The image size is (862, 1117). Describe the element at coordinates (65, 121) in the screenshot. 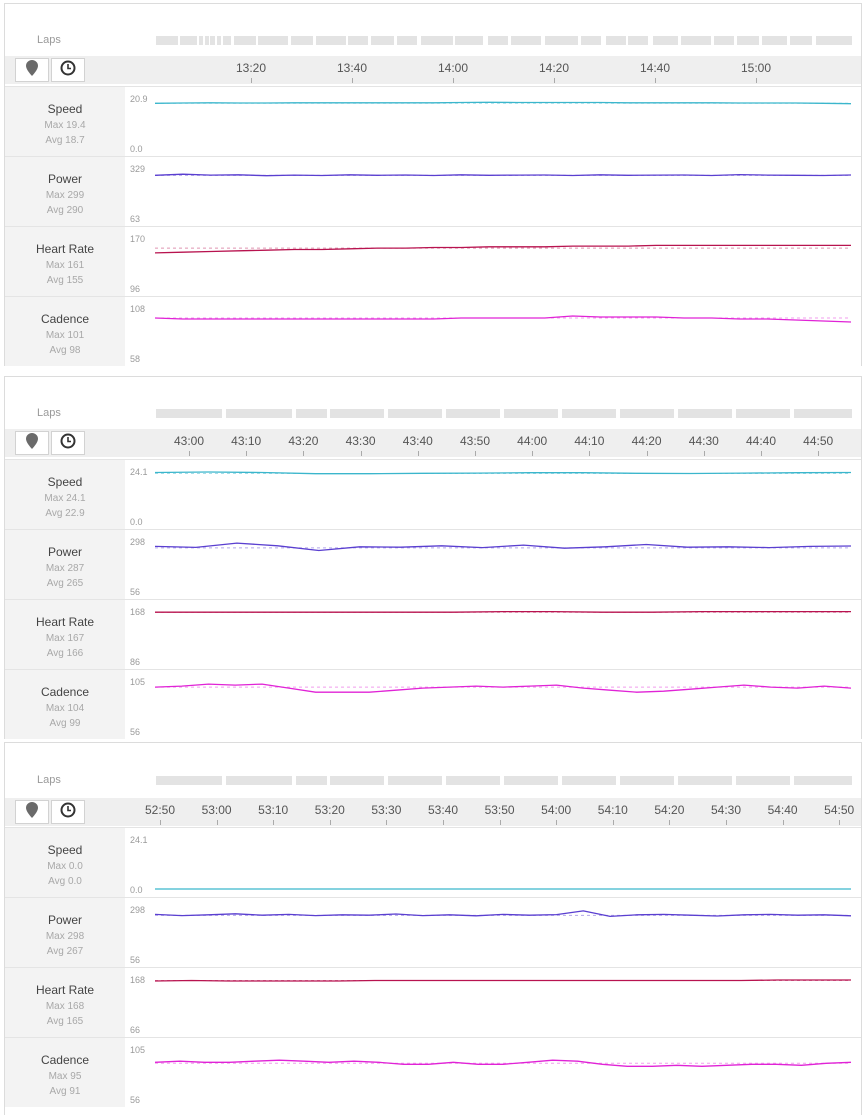

I see `metric-summary: Speed Max 19.4 Avg 18.7` at that location.